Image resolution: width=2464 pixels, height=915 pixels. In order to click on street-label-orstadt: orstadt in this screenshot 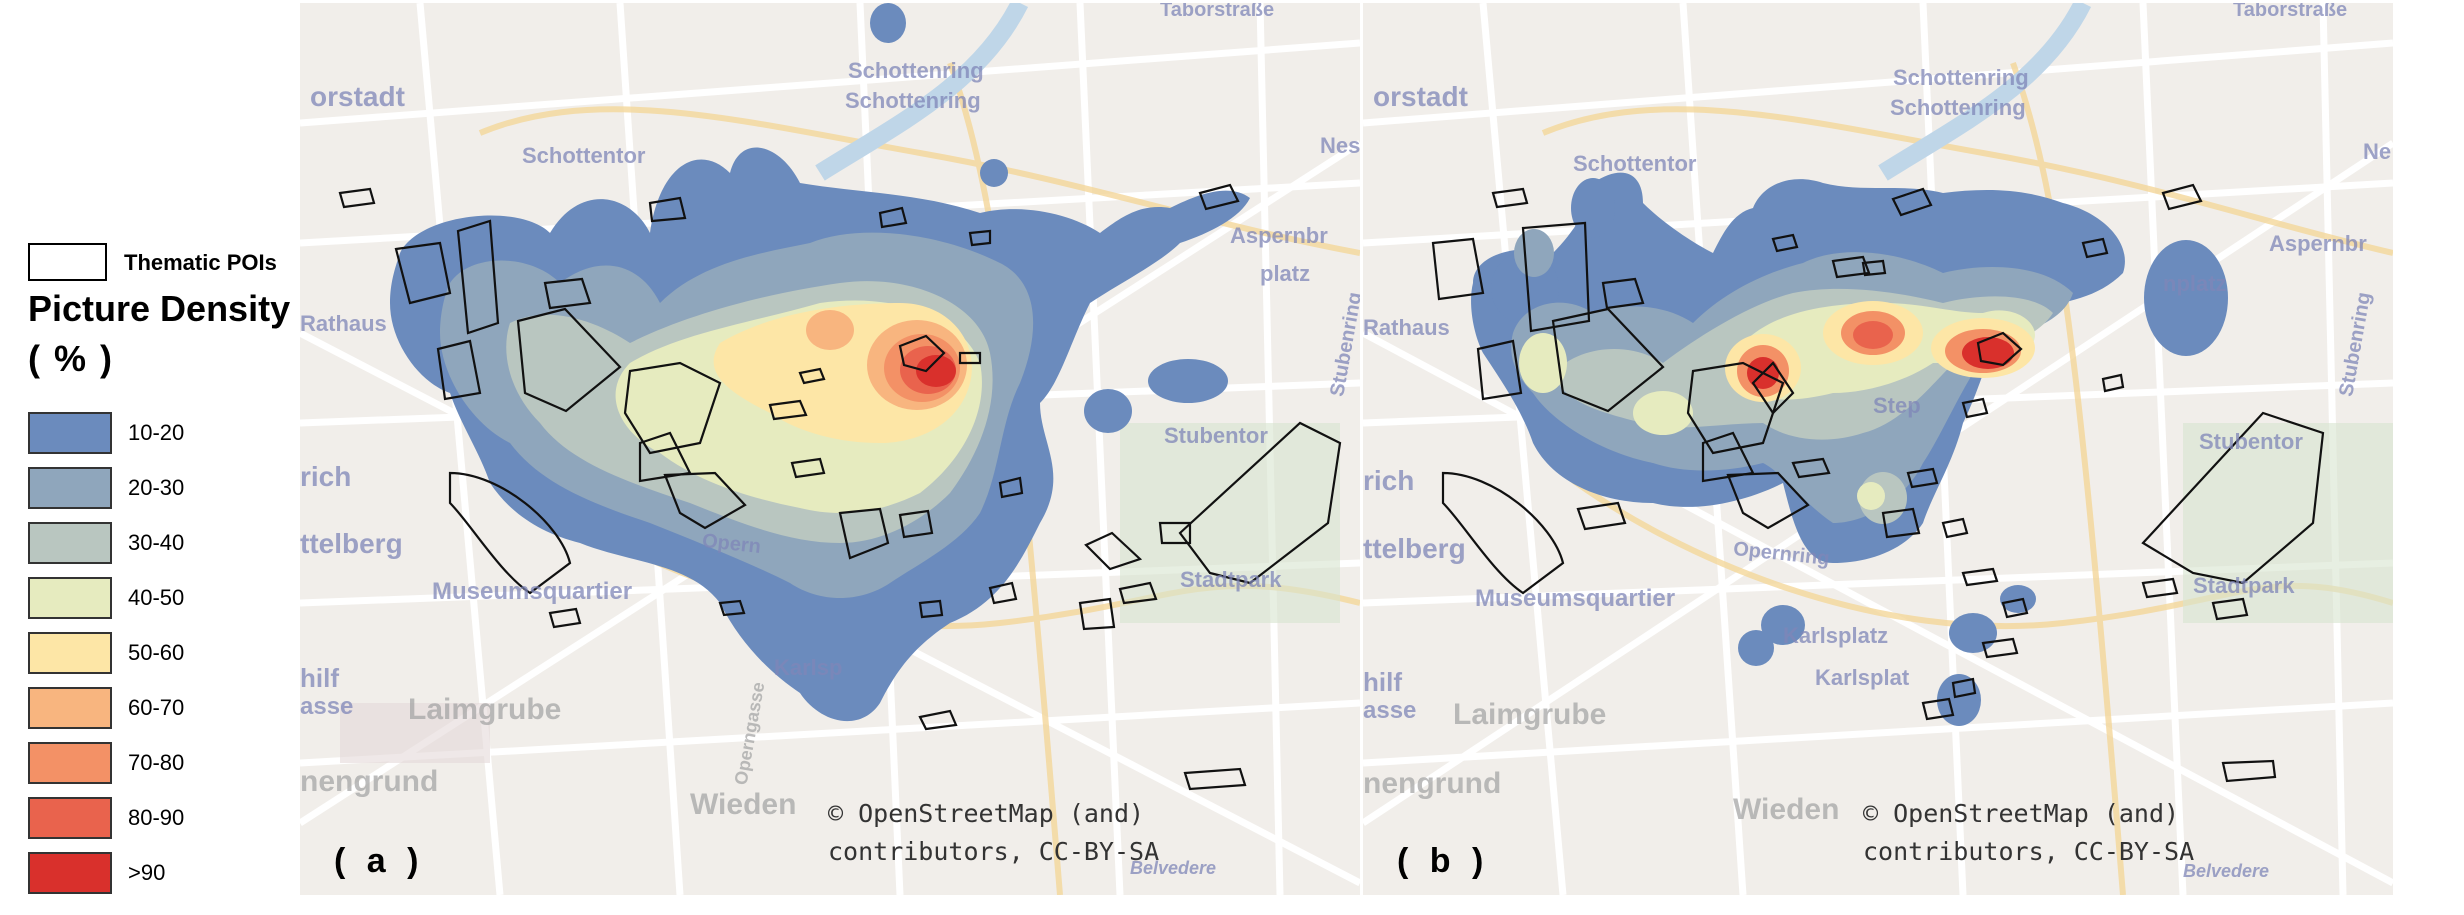, I will do `click(1420, 96)`.